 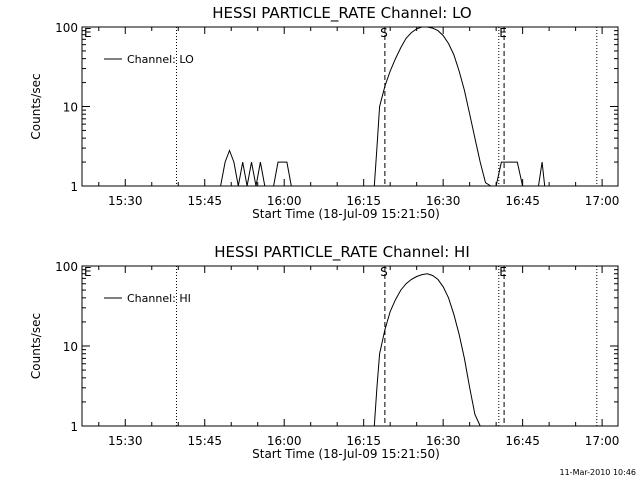 What do you see at coordinates (204, 201) in the screenshot?
I see `panel0-x-tick-label: 15:45` at bounding box center [204, 201].